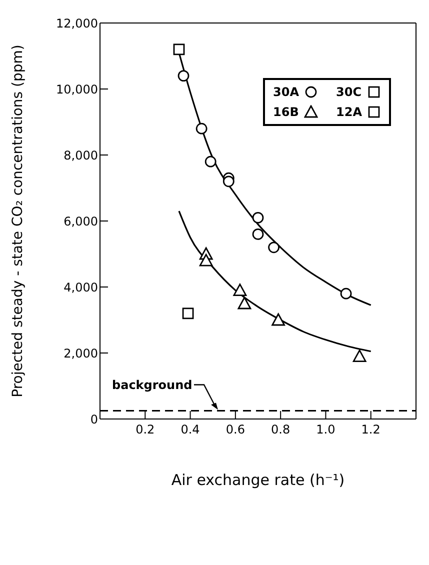 The image size is (429, 565). What do you see at coordinates (81, 221) in the screenshot?
I see `y-tick-label: 6,000` at bounding box center [81, 221].